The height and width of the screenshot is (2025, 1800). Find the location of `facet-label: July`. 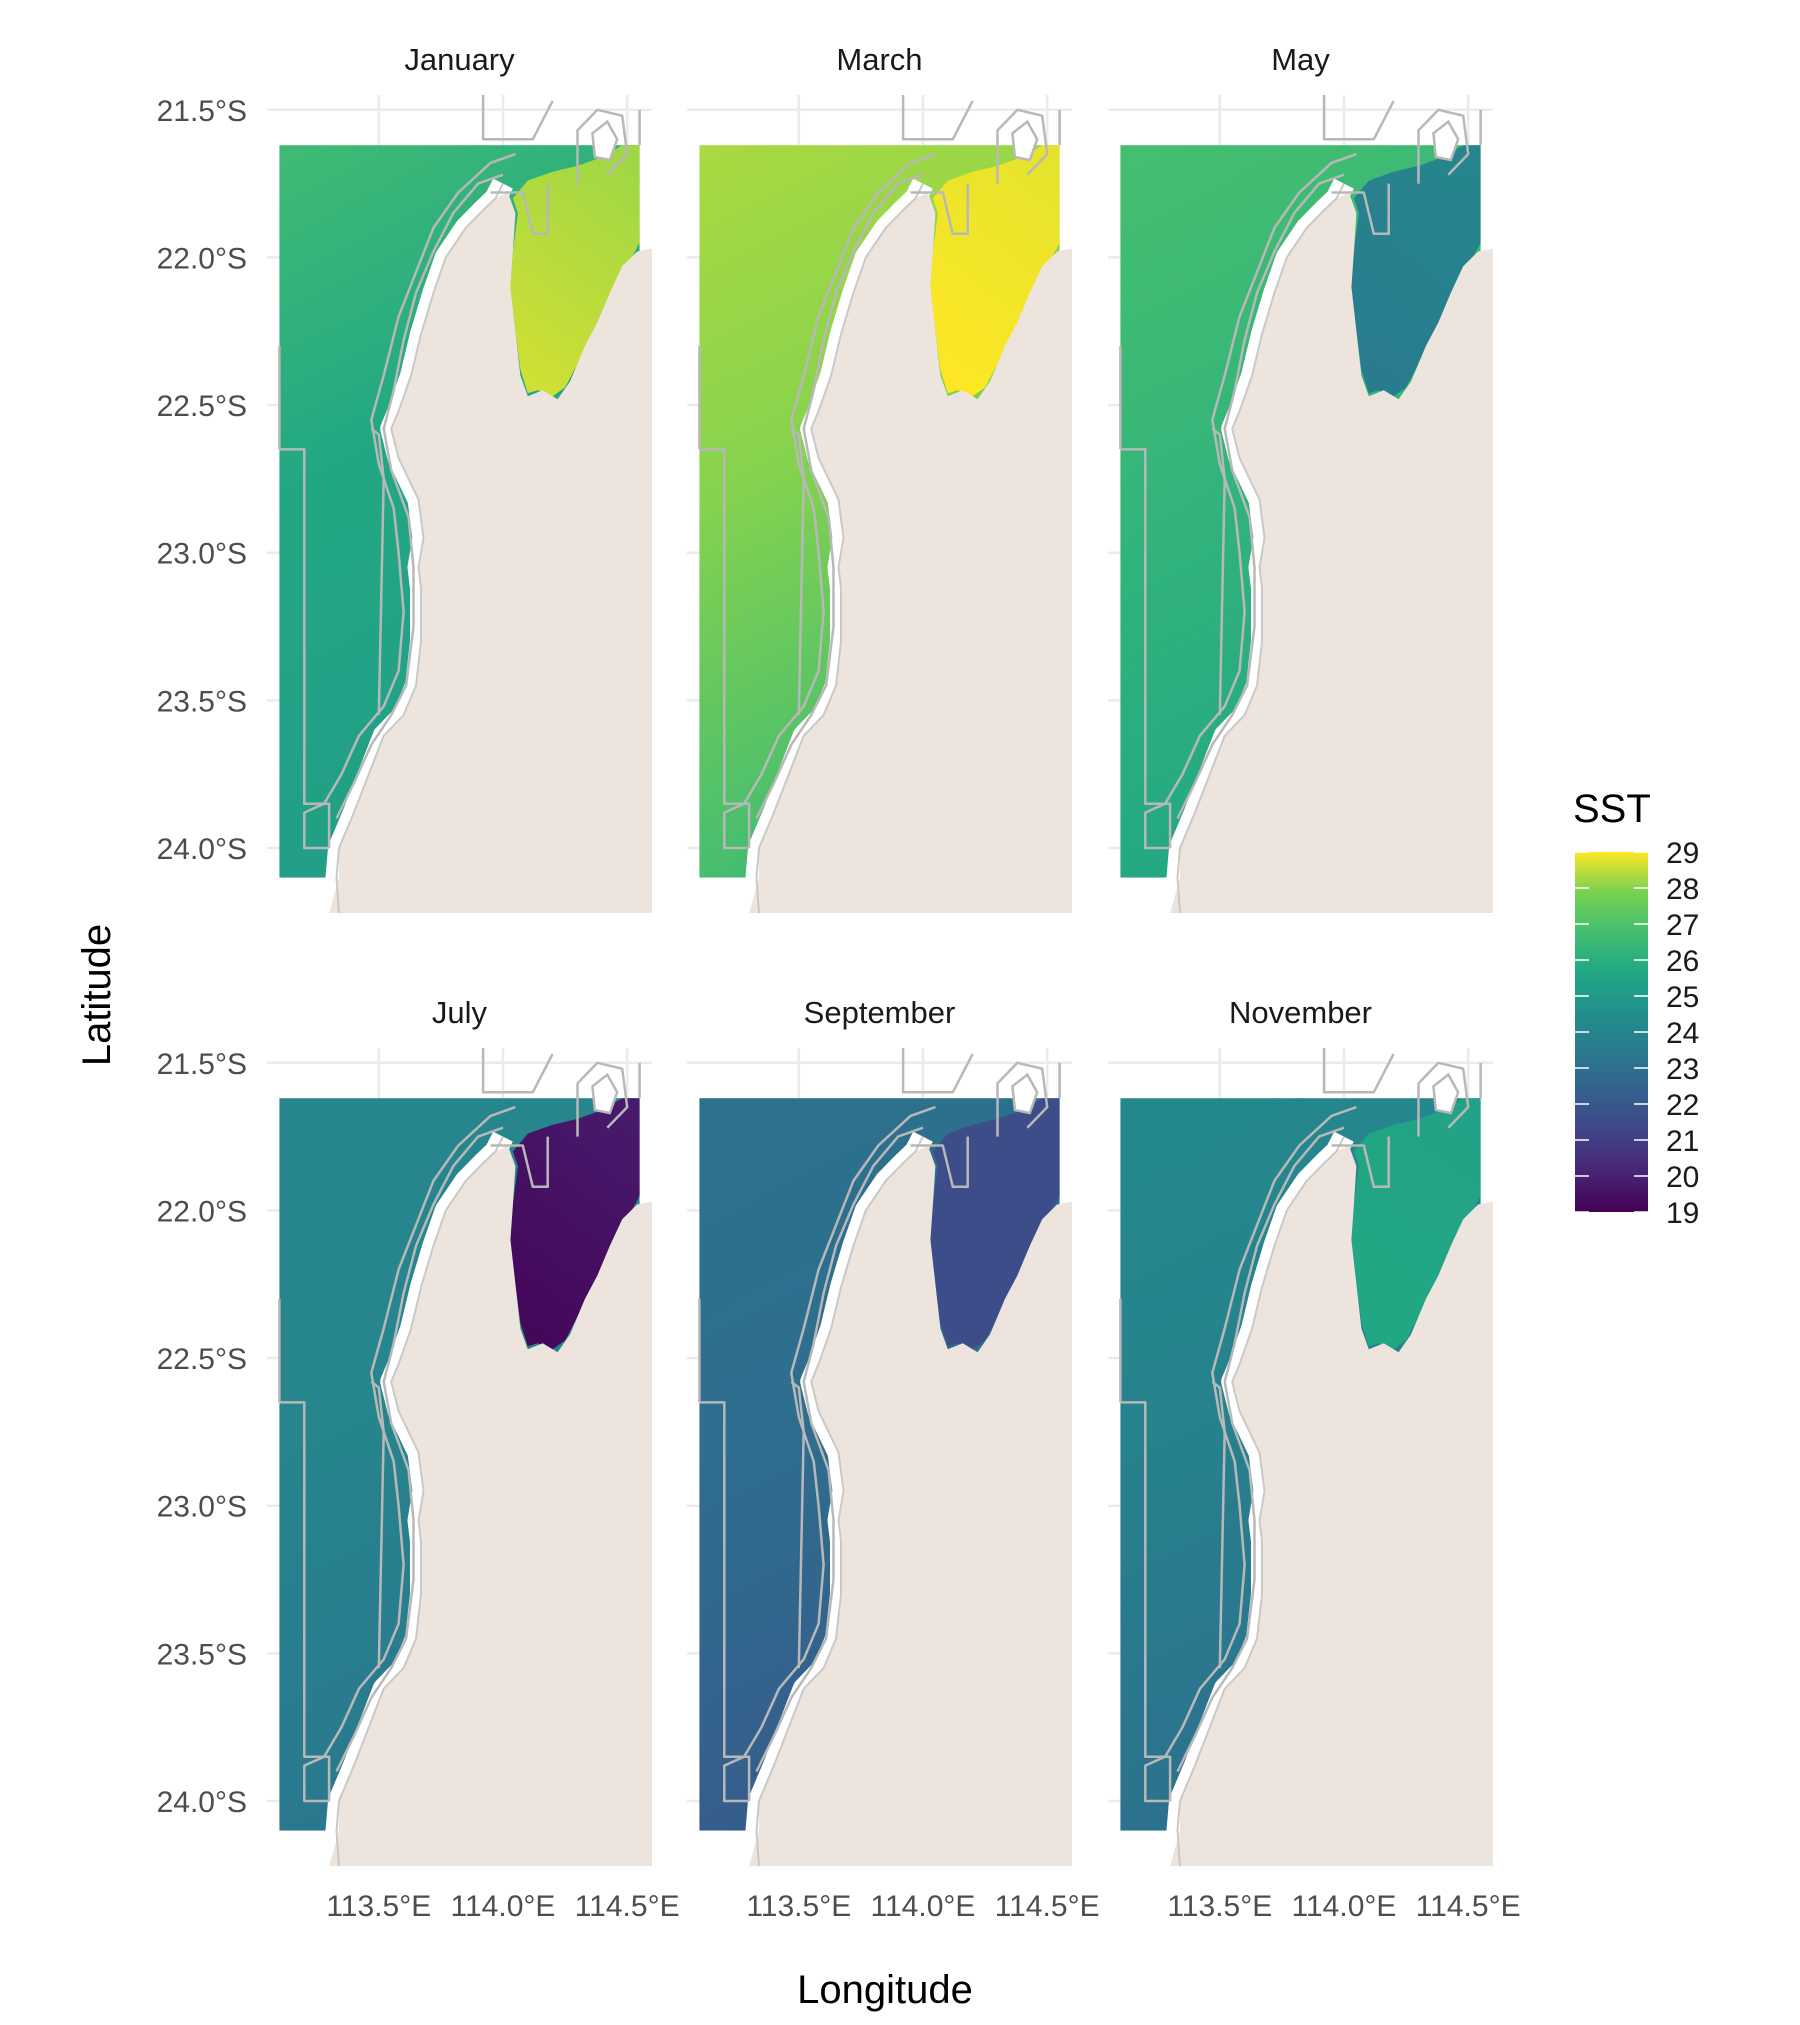

facet-label: July is located at coordinates (460, 1012).